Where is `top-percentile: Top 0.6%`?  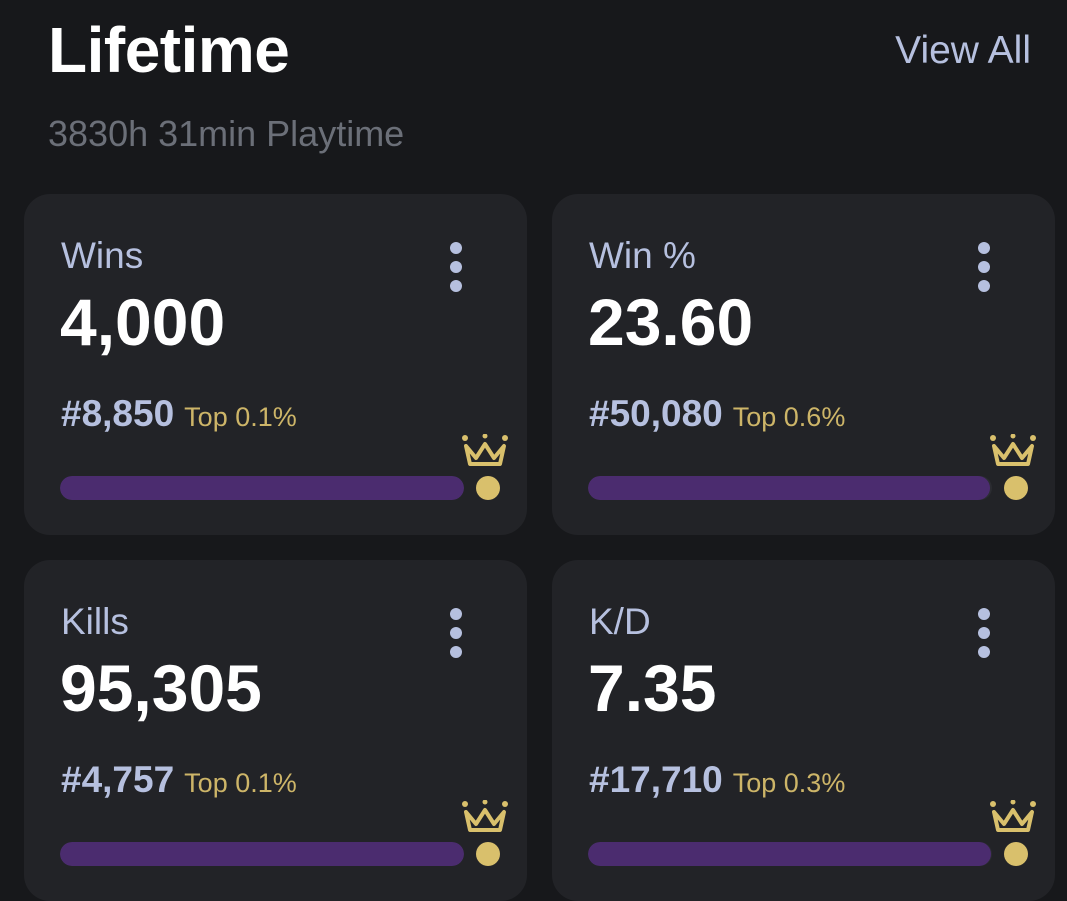
top-percentile: Top 0.6% is located at coordinates (789, 417).